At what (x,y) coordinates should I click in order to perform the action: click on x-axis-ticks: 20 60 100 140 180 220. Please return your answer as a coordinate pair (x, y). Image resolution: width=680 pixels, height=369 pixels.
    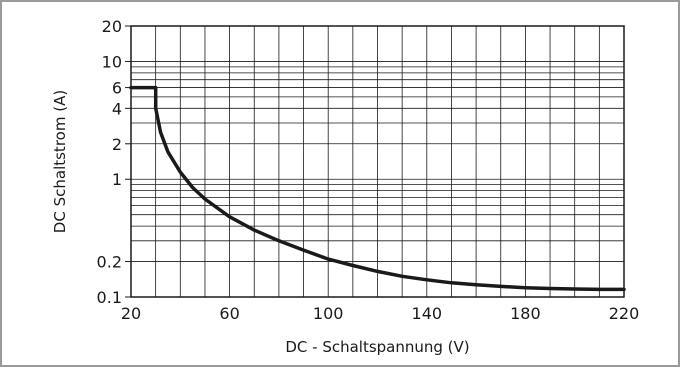
    Looking at the image, I should click on (380, 313).